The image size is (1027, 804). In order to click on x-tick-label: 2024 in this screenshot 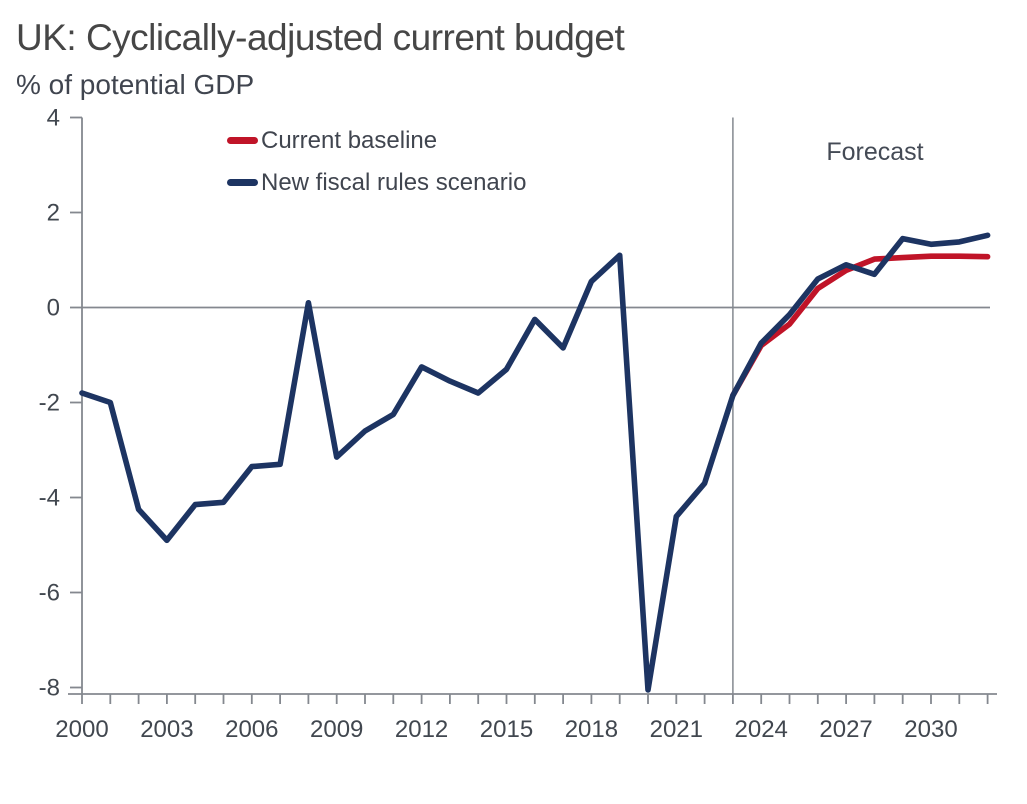, I will do `click(761, 729)`.